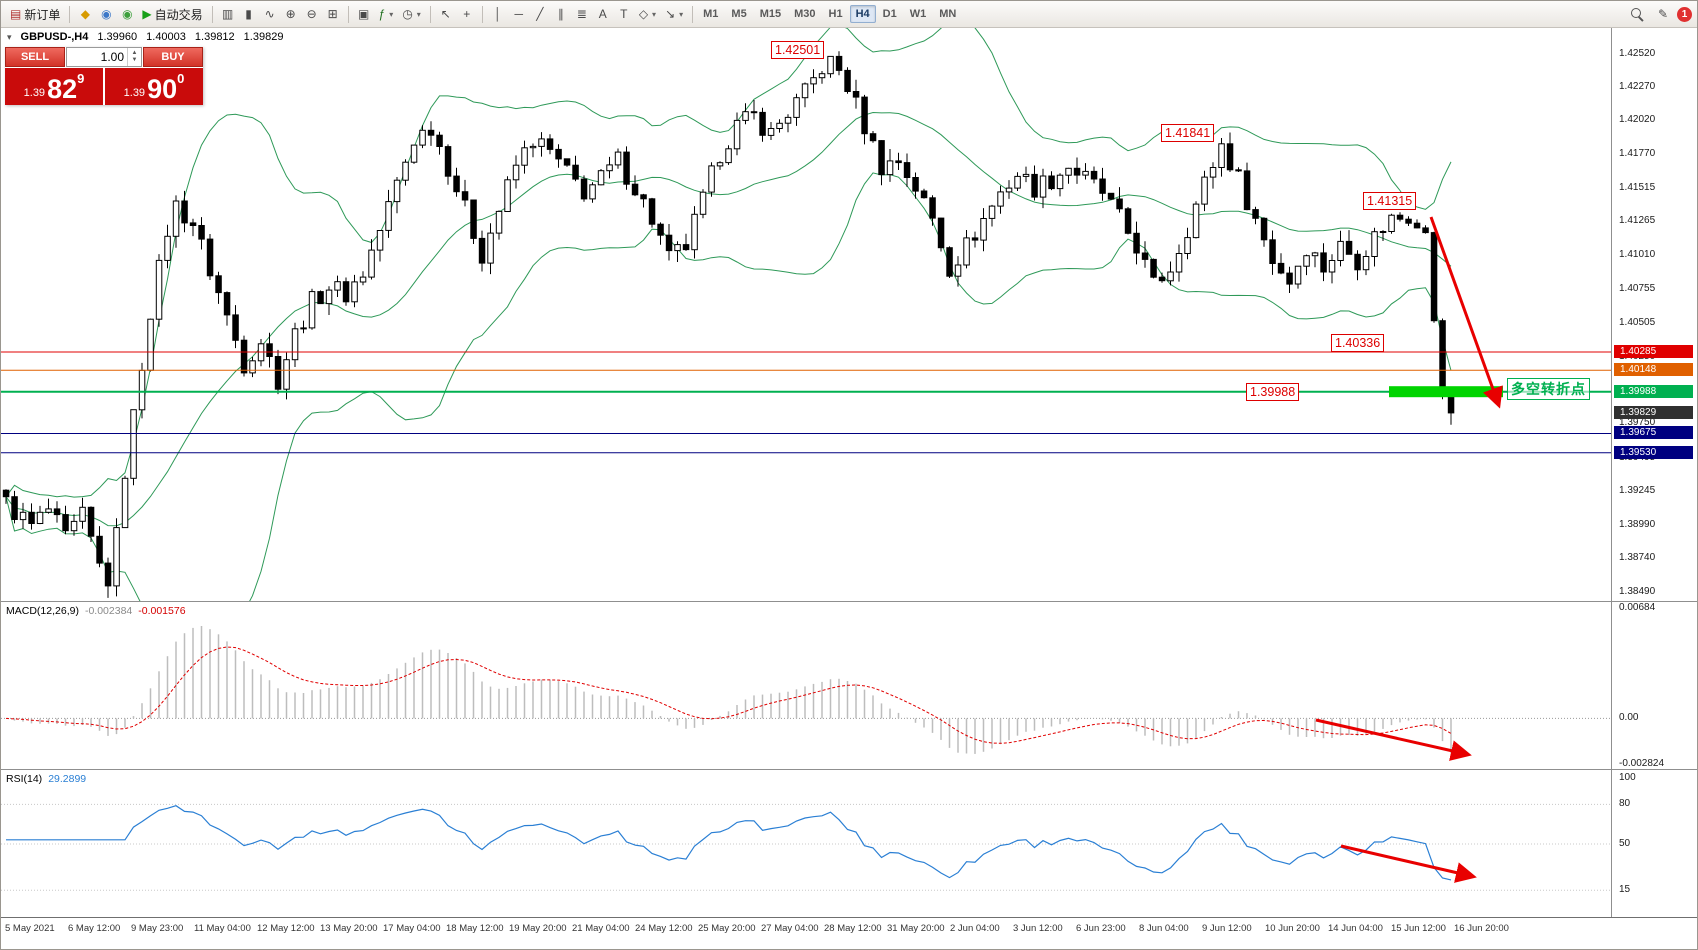  Describe the element at coordinates (647, 14) in the screenshot. I see `shapes-button: ◇ ▾` at that location.